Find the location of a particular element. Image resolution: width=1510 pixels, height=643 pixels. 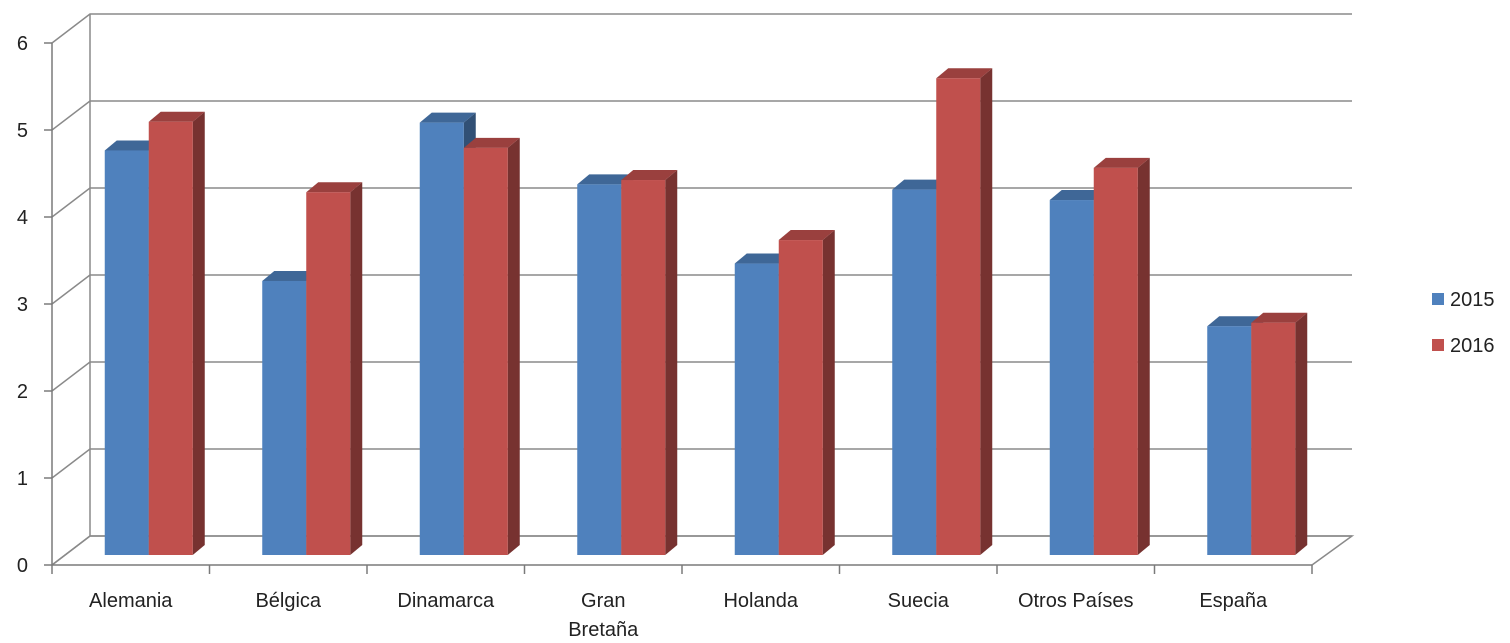

x-tick-label: España is located at coordinates (1233, 601).